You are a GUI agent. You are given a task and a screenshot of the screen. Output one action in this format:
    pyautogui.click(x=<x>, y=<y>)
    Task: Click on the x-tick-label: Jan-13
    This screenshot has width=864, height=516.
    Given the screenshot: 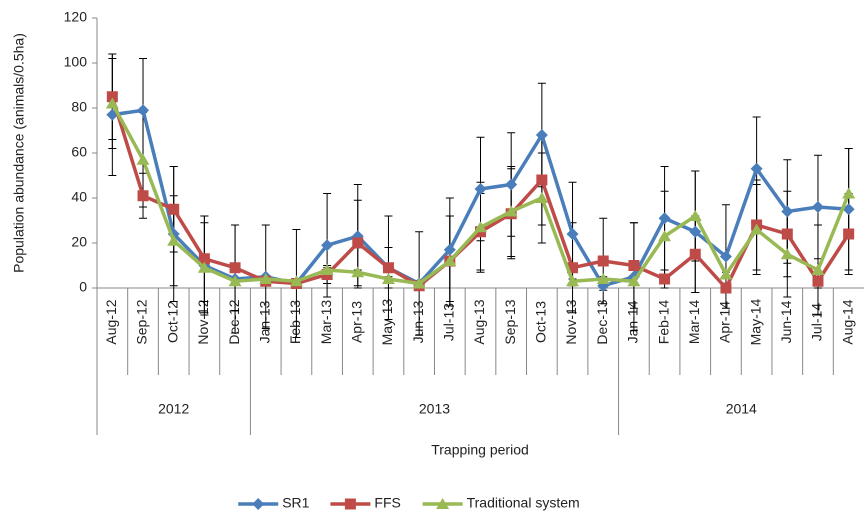 What is the action you would take?
    pyautogui.click(x=264, y=321)
    